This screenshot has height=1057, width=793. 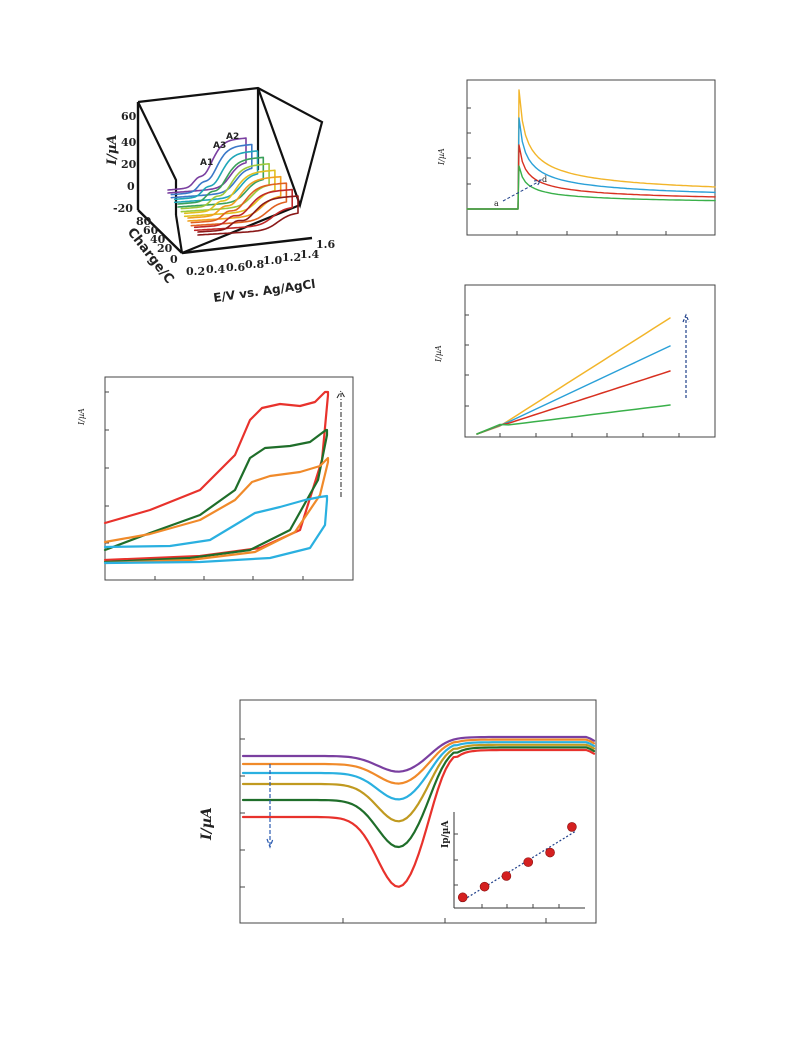 I want to click on panel-cv-ylabel: I/µA, so click(x=81, y=417).